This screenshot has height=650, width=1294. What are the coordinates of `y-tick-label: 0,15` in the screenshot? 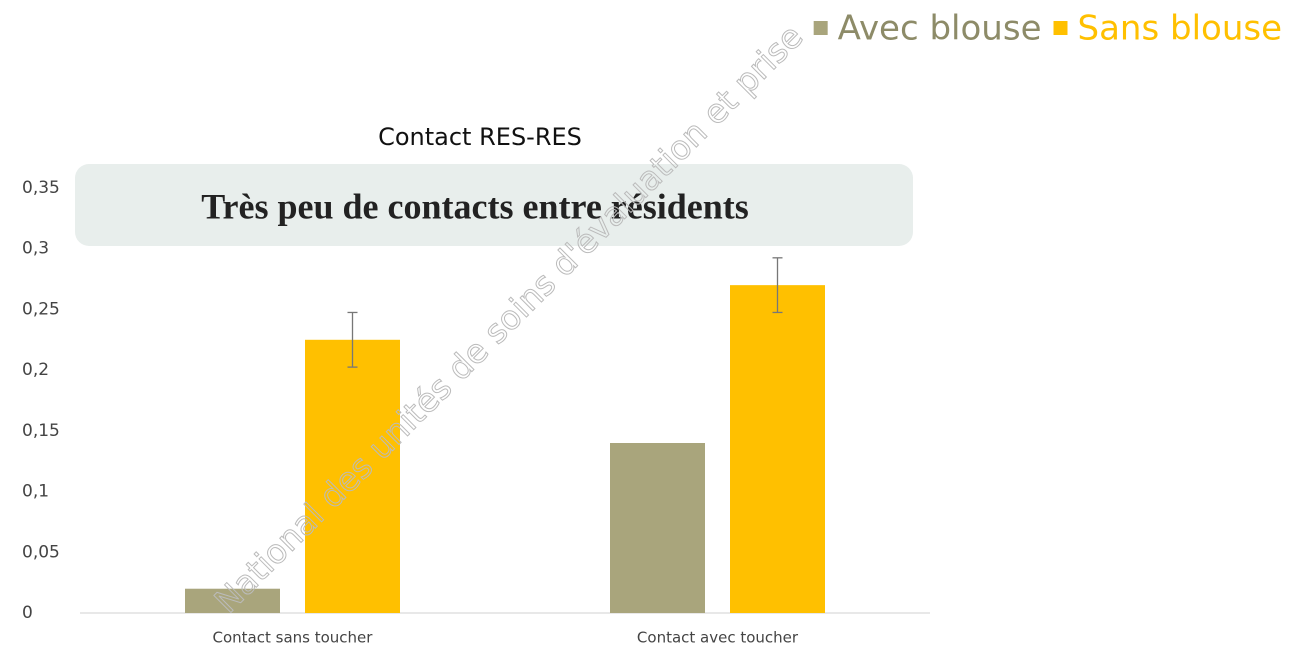 It's located at (41, 431).